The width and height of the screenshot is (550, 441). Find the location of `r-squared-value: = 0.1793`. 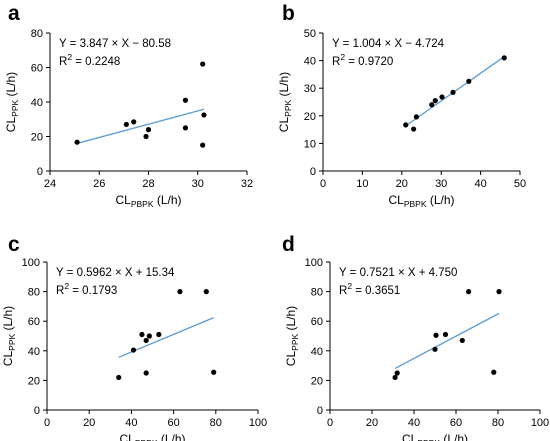

r-squared-value: = 0.1793 is located at coordinates (93, 291).